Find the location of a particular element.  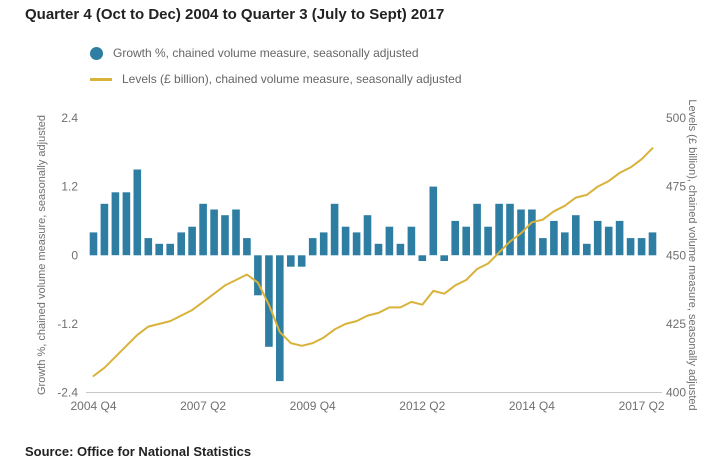

left-axis-tick-label: 2.4 is located at coordinates (69, 118).